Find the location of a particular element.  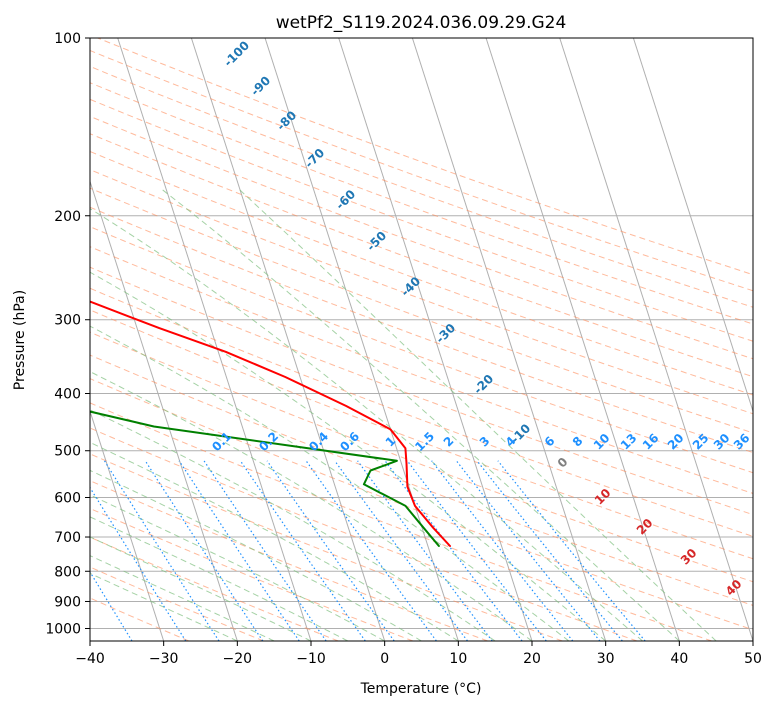

y-tick-label: 1000 is located at coordinates (63, 629).